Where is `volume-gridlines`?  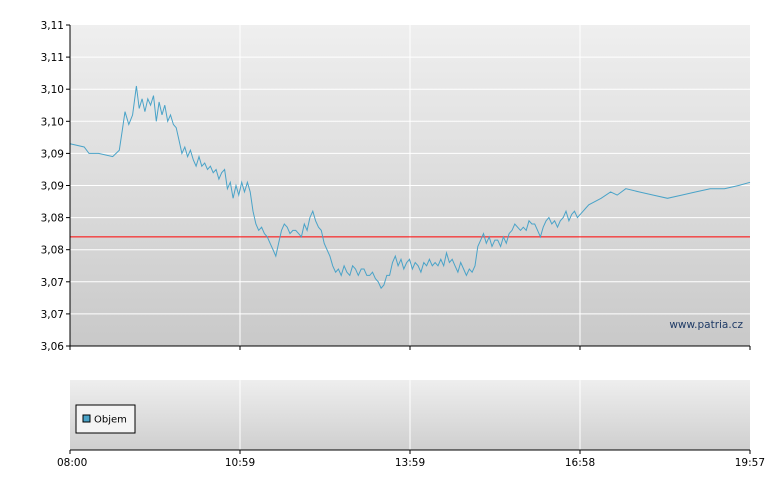 volume-gridlines is located at coordinates (410, 415).